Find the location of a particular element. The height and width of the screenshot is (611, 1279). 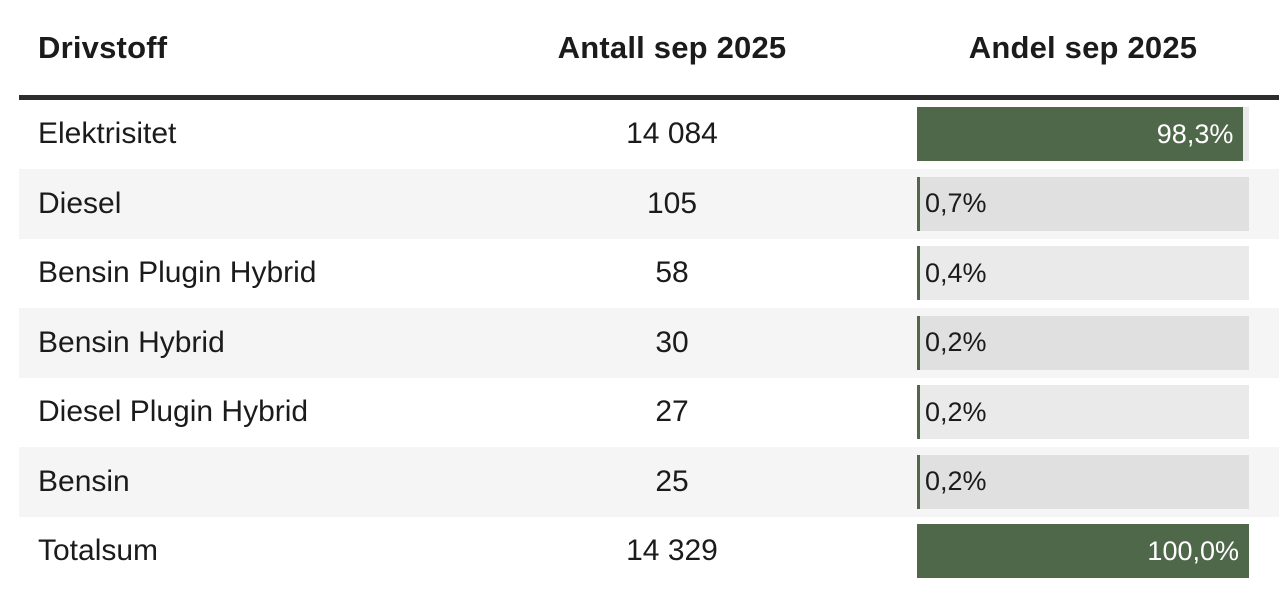

share-bar-fill: 0,7% is located at coordinates (952, 203).